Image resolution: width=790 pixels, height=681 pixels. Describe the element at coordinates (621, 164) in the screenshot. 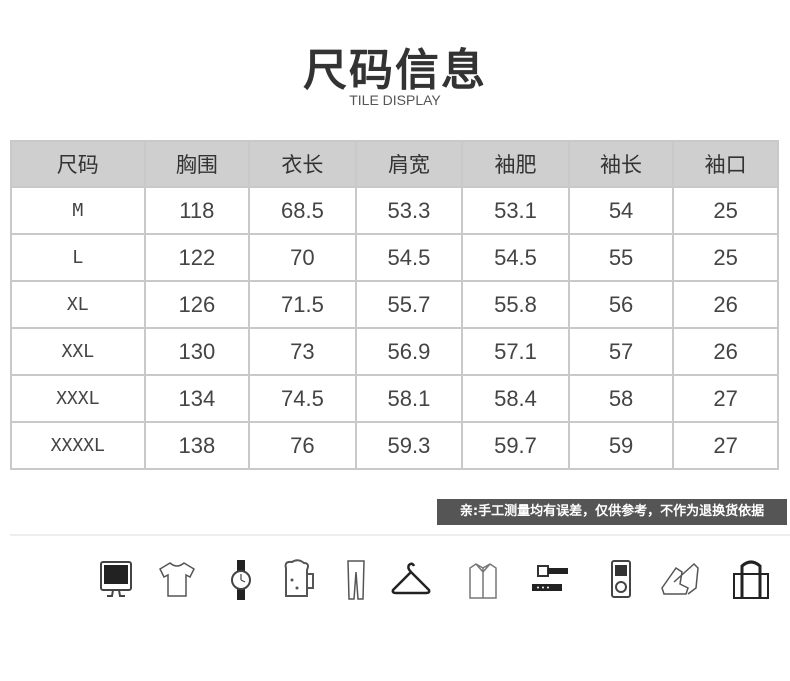

I see `column-header: 袖长` at that location.